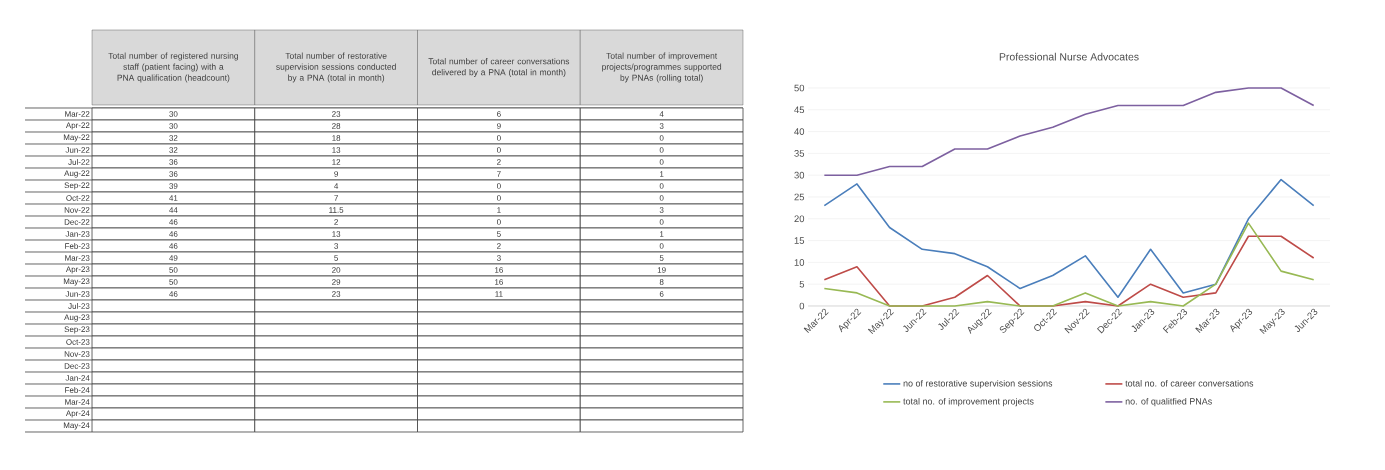  I want to click on y-tick-label: 30, so click(799, 175).